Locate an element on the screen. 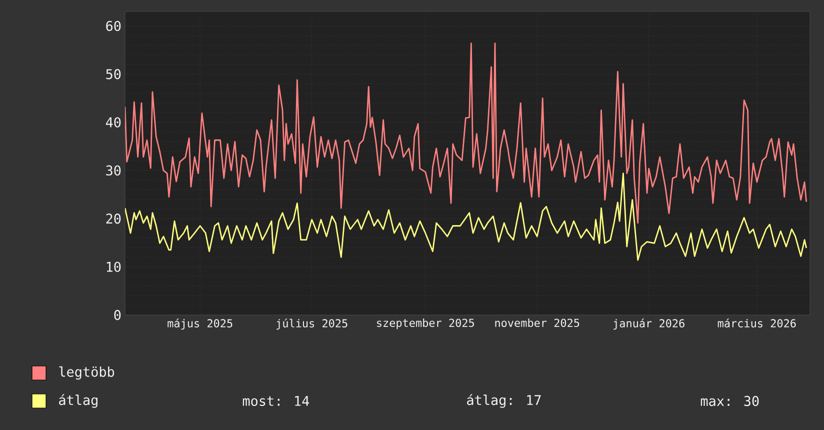 The image size is (824, 430). legend-label: legtöbb is located at coordinates (86, 373).